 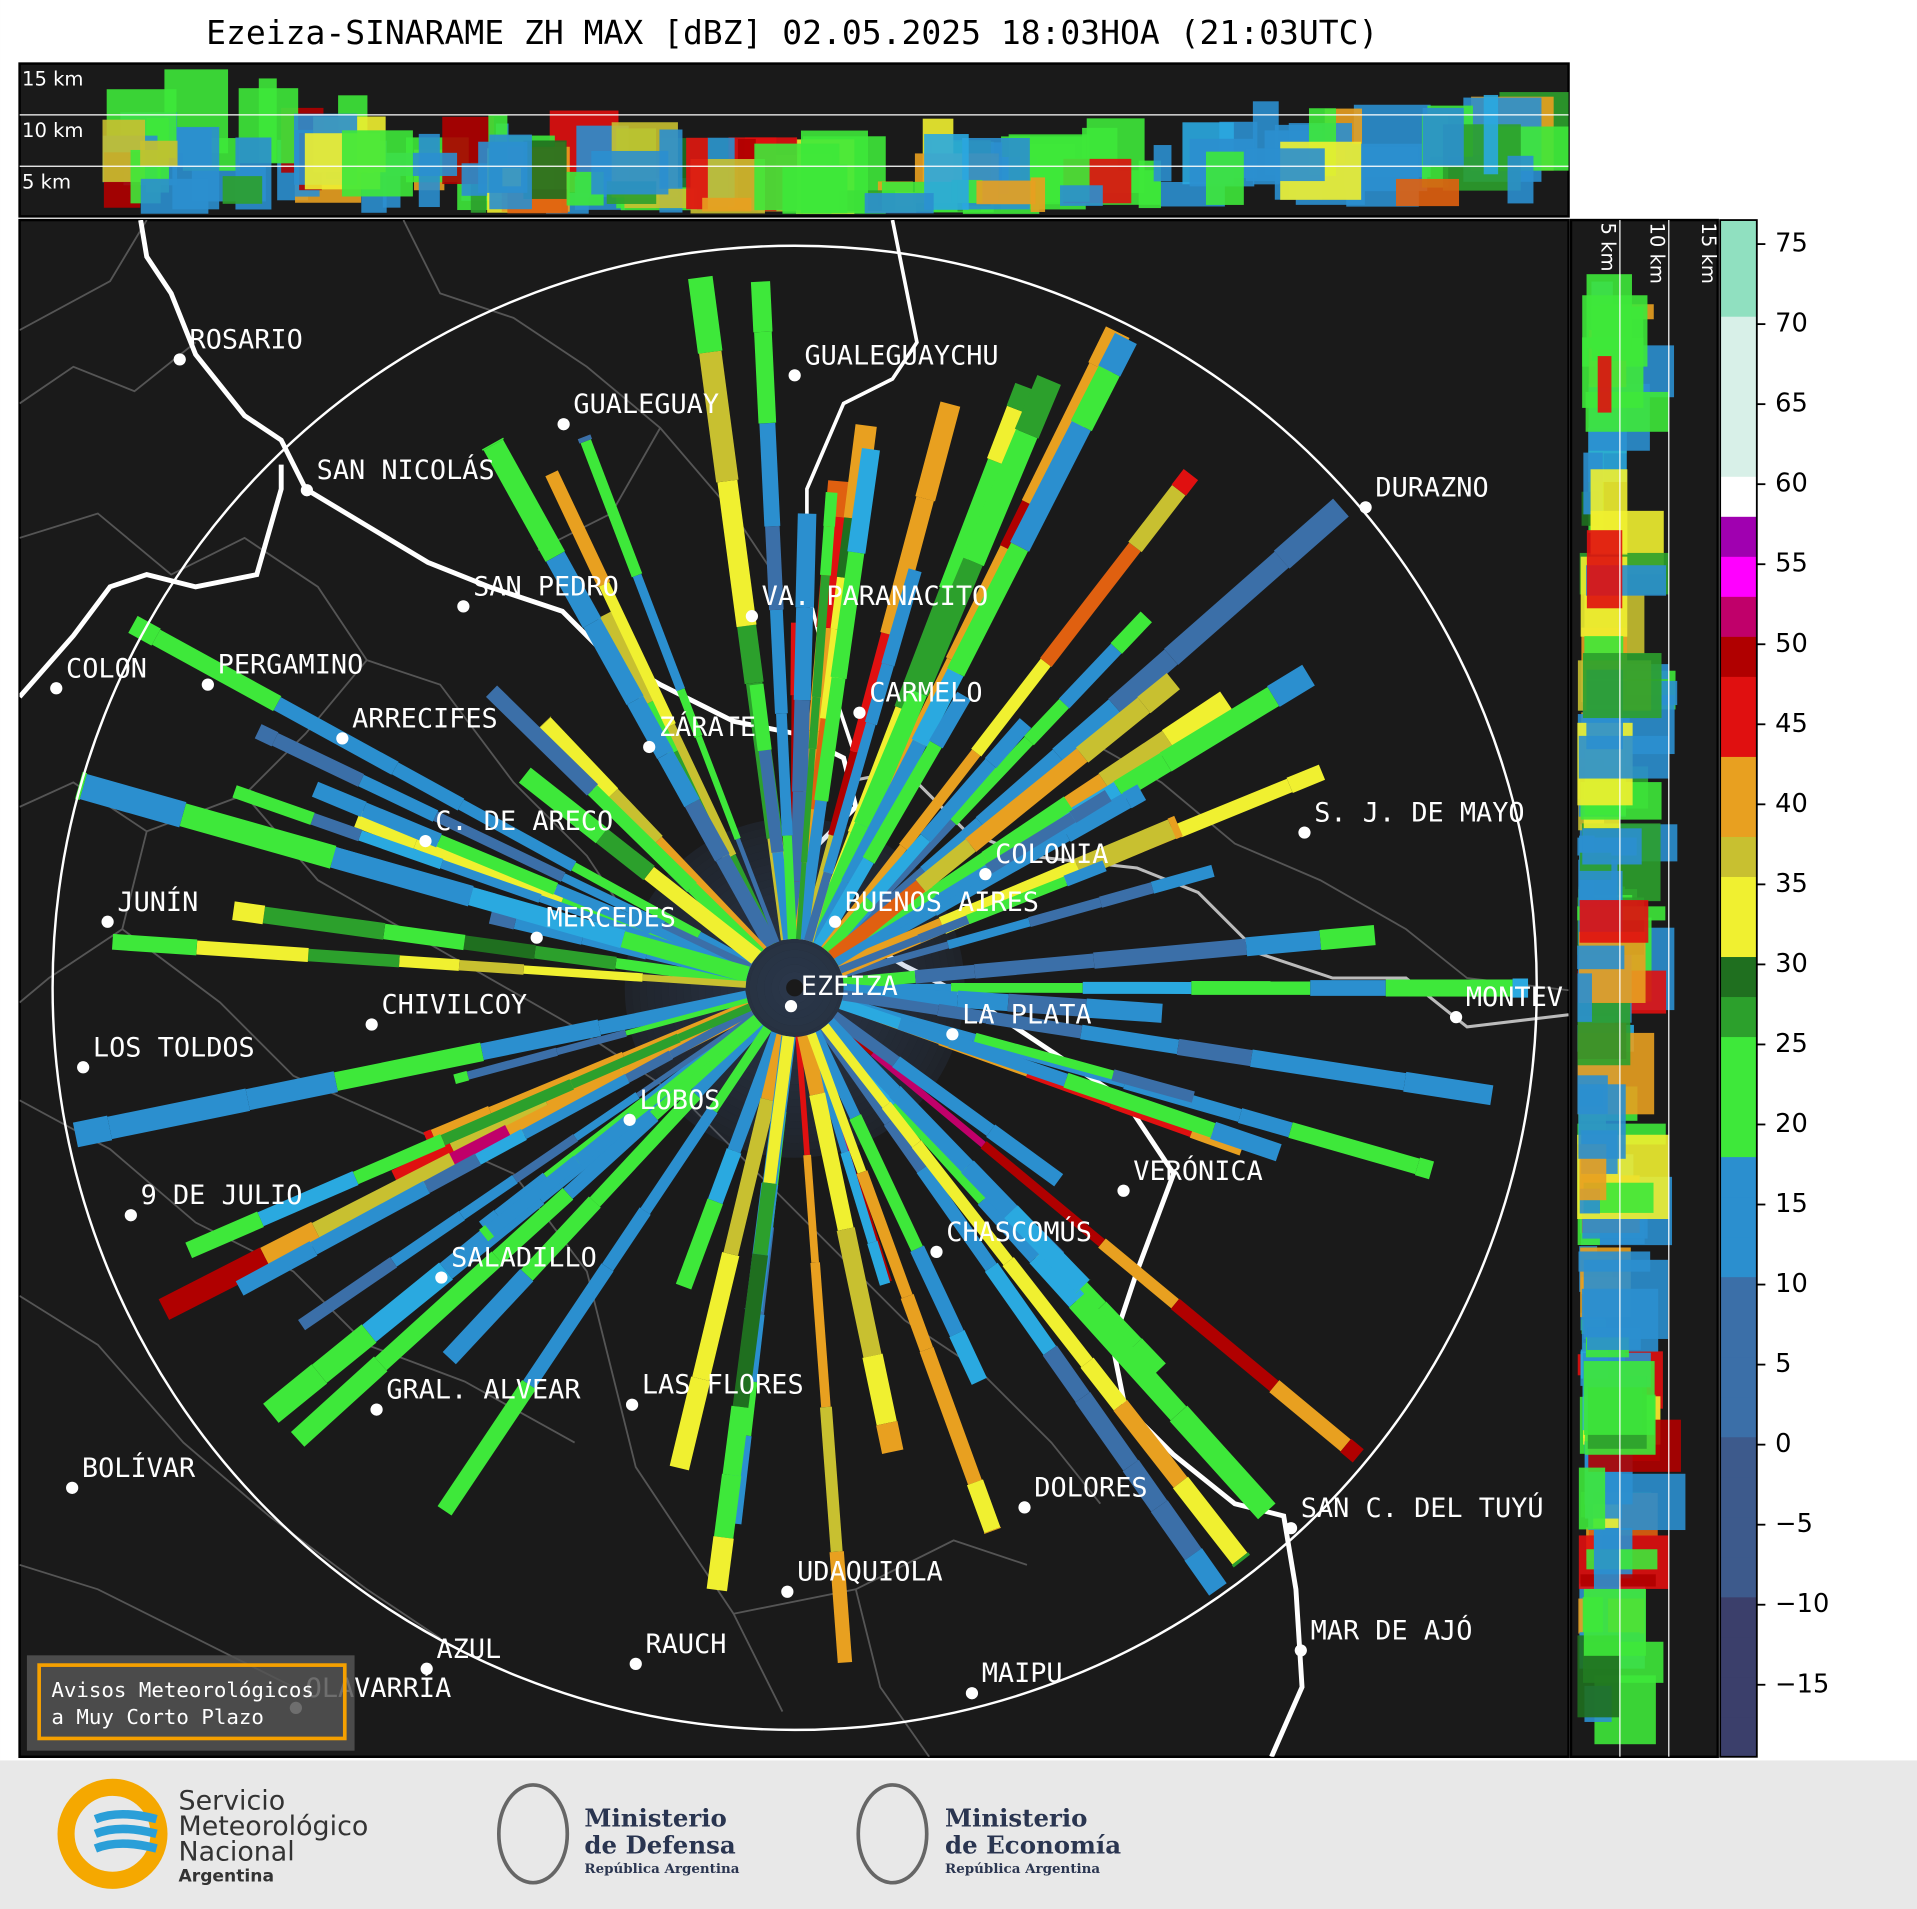 What do you see at coordinates (1802, 1684) in the screenshot?
I see `colorbar-tick-label: −15` at bounding box center [1802, 1684].